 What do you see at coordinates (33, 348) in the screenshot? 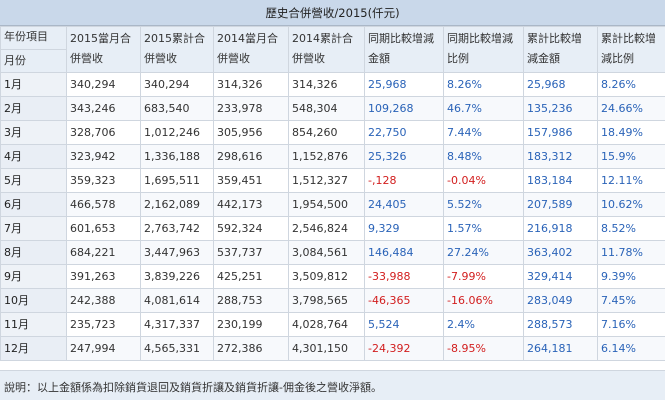
I see `cell-month: 12月` at bounding box center [33, 348].